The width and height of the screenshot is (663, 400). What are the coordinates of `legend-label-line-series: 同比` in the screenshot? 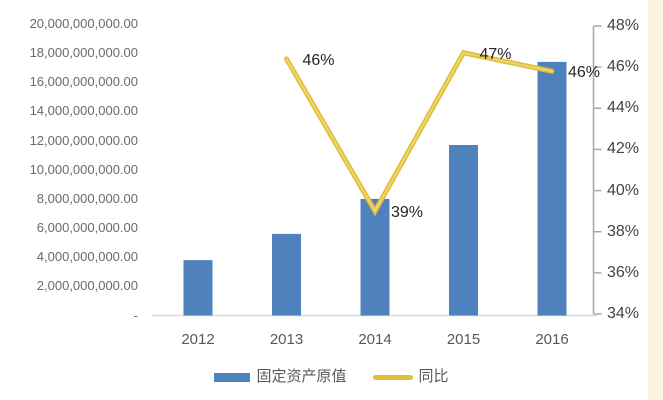 It's located at (433, 376).